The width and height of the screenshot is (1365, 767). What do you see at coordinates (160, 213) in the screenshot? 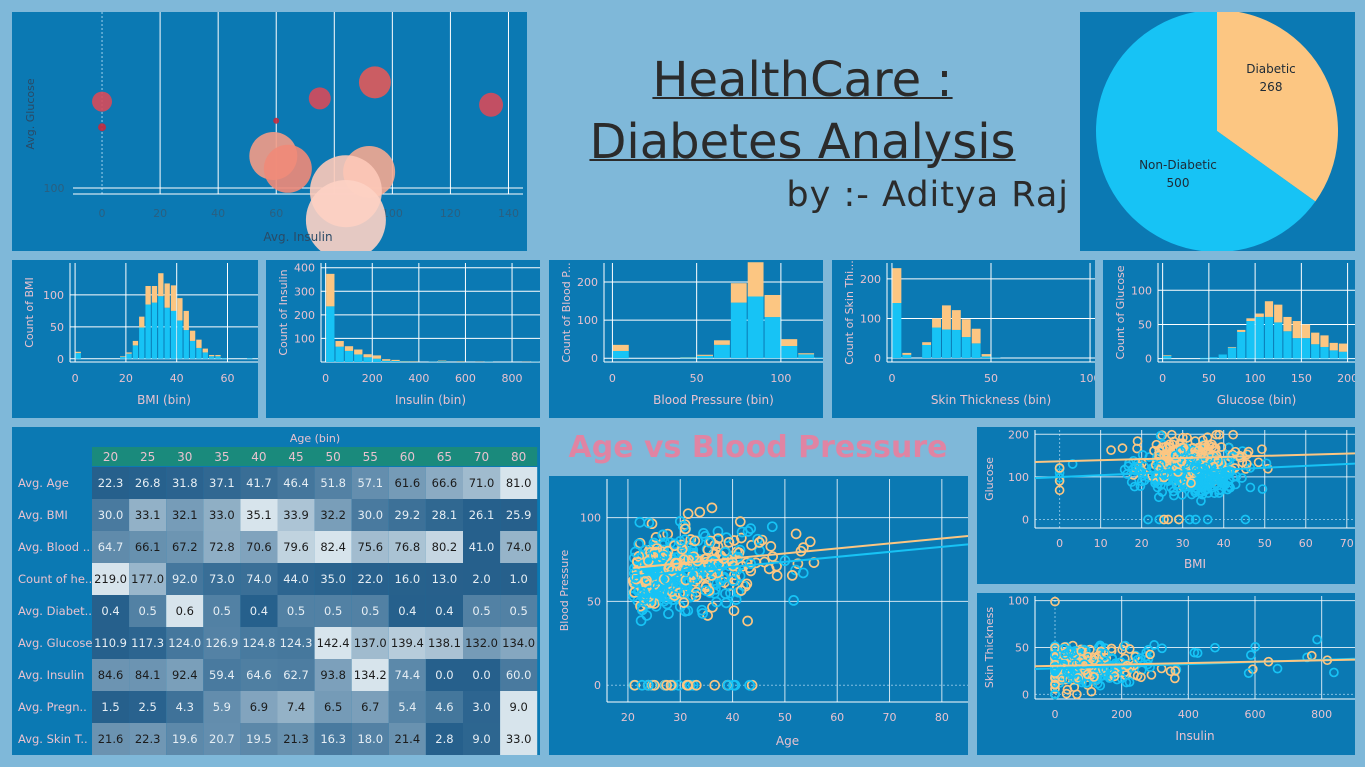
I see `bubble-x-tick: 20` at bounding box center [160, 213].